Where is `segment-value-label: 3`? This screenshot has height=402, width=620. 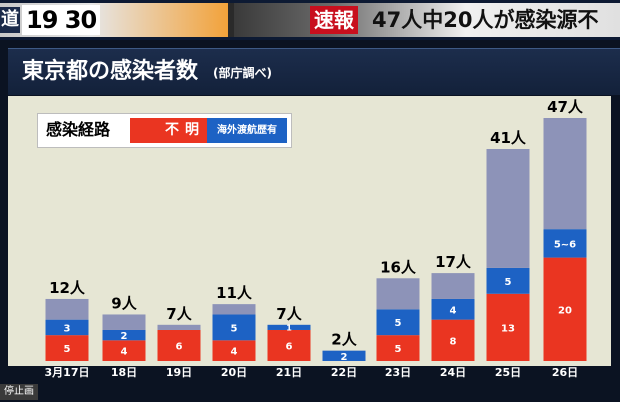 segment-value-label: 3 is located at coordinates (67, 328).